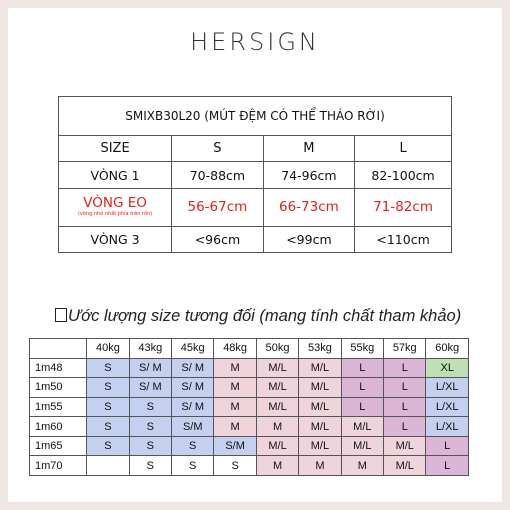  What do you see at coordinates (447, 368) in the screenshot?
I see `size-cell: XL` at bounding box center [447, 368].